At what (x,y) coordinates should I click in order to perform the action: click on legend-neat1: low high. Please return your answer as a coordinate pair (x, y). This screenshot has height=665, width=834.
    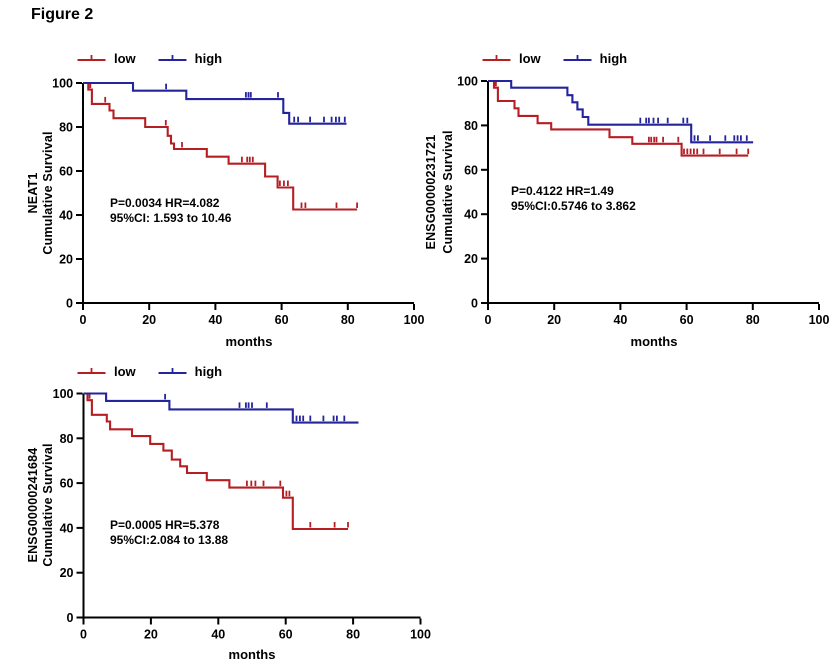
    Looking at the image, I should click on (149, 58).